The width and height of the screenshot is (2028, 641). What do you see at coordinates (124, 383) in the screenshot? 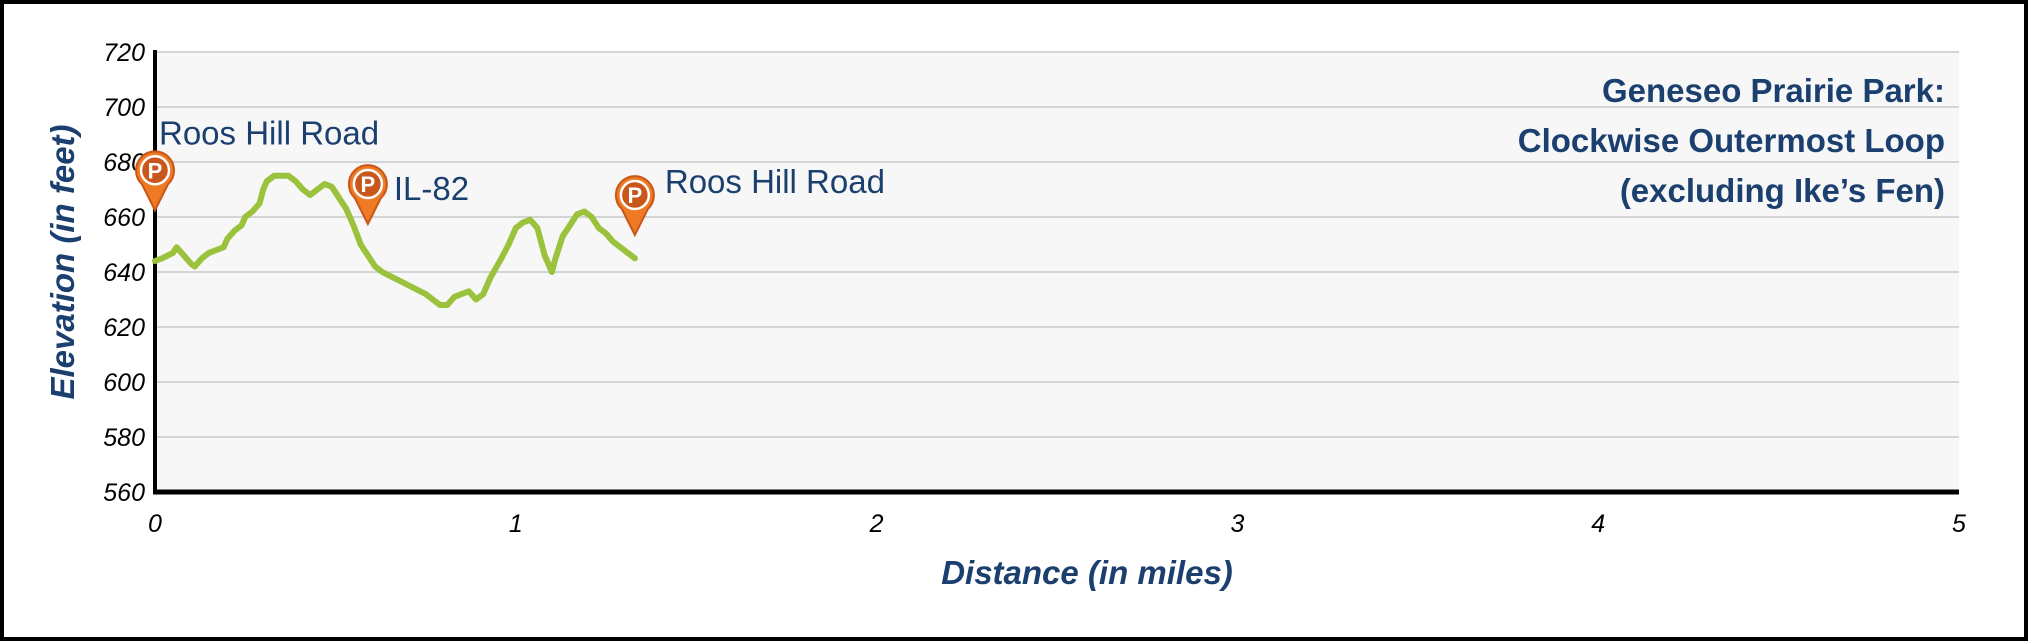
I see `y-tick-label: 600` at bounding box center [124, 383].